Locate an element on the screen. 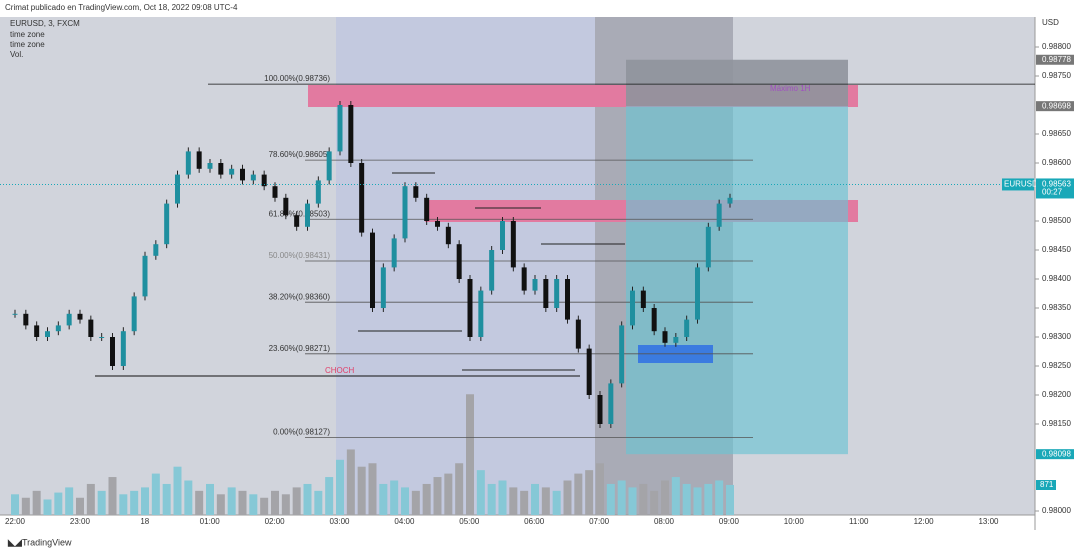 This screenshot has width=1080, height=557. price-label: 0.98450 is located at coordinates (1056, 249).